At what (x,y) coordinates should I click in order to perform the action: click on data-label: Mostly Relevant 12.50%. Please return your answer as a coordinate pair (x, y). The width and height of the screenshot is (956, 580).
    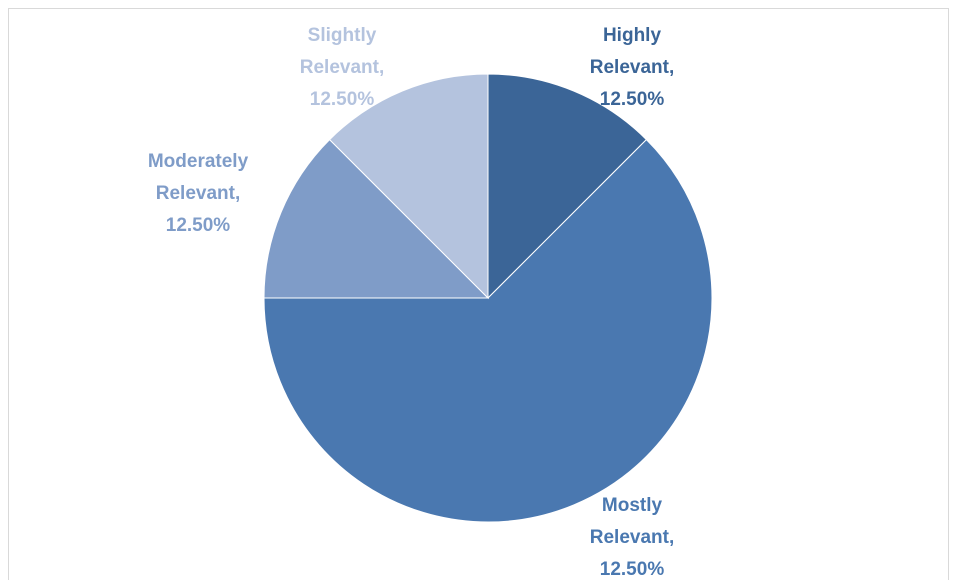
    Looking at the image, I should click on (632, 535).